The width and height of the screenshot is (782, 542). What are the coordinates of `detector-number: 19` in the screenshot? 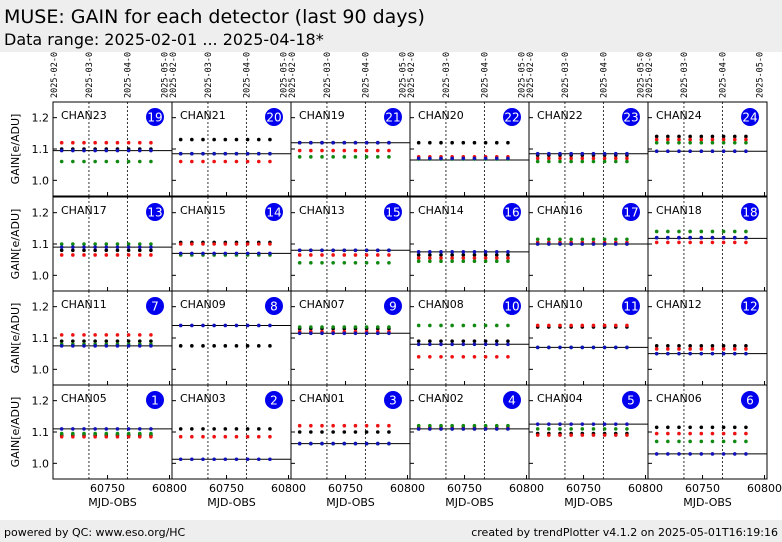 It's located at (154, 118).